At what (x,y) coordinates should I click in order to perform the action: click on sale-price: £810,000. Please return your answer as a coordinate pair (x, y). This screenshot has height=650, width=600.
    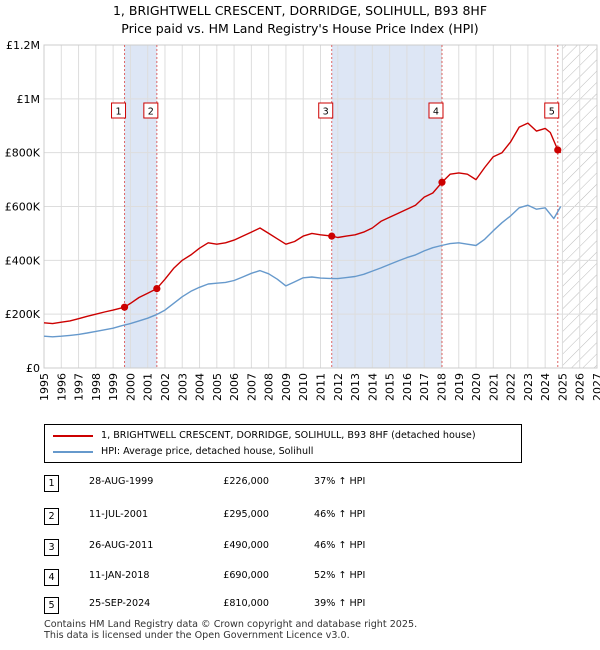
    Looking at the image, I should click on (246, 603).